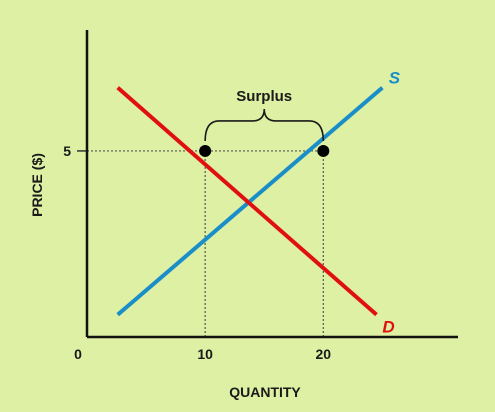  I want to click on x-axis-title: QUANTITY, so click(265, 392).